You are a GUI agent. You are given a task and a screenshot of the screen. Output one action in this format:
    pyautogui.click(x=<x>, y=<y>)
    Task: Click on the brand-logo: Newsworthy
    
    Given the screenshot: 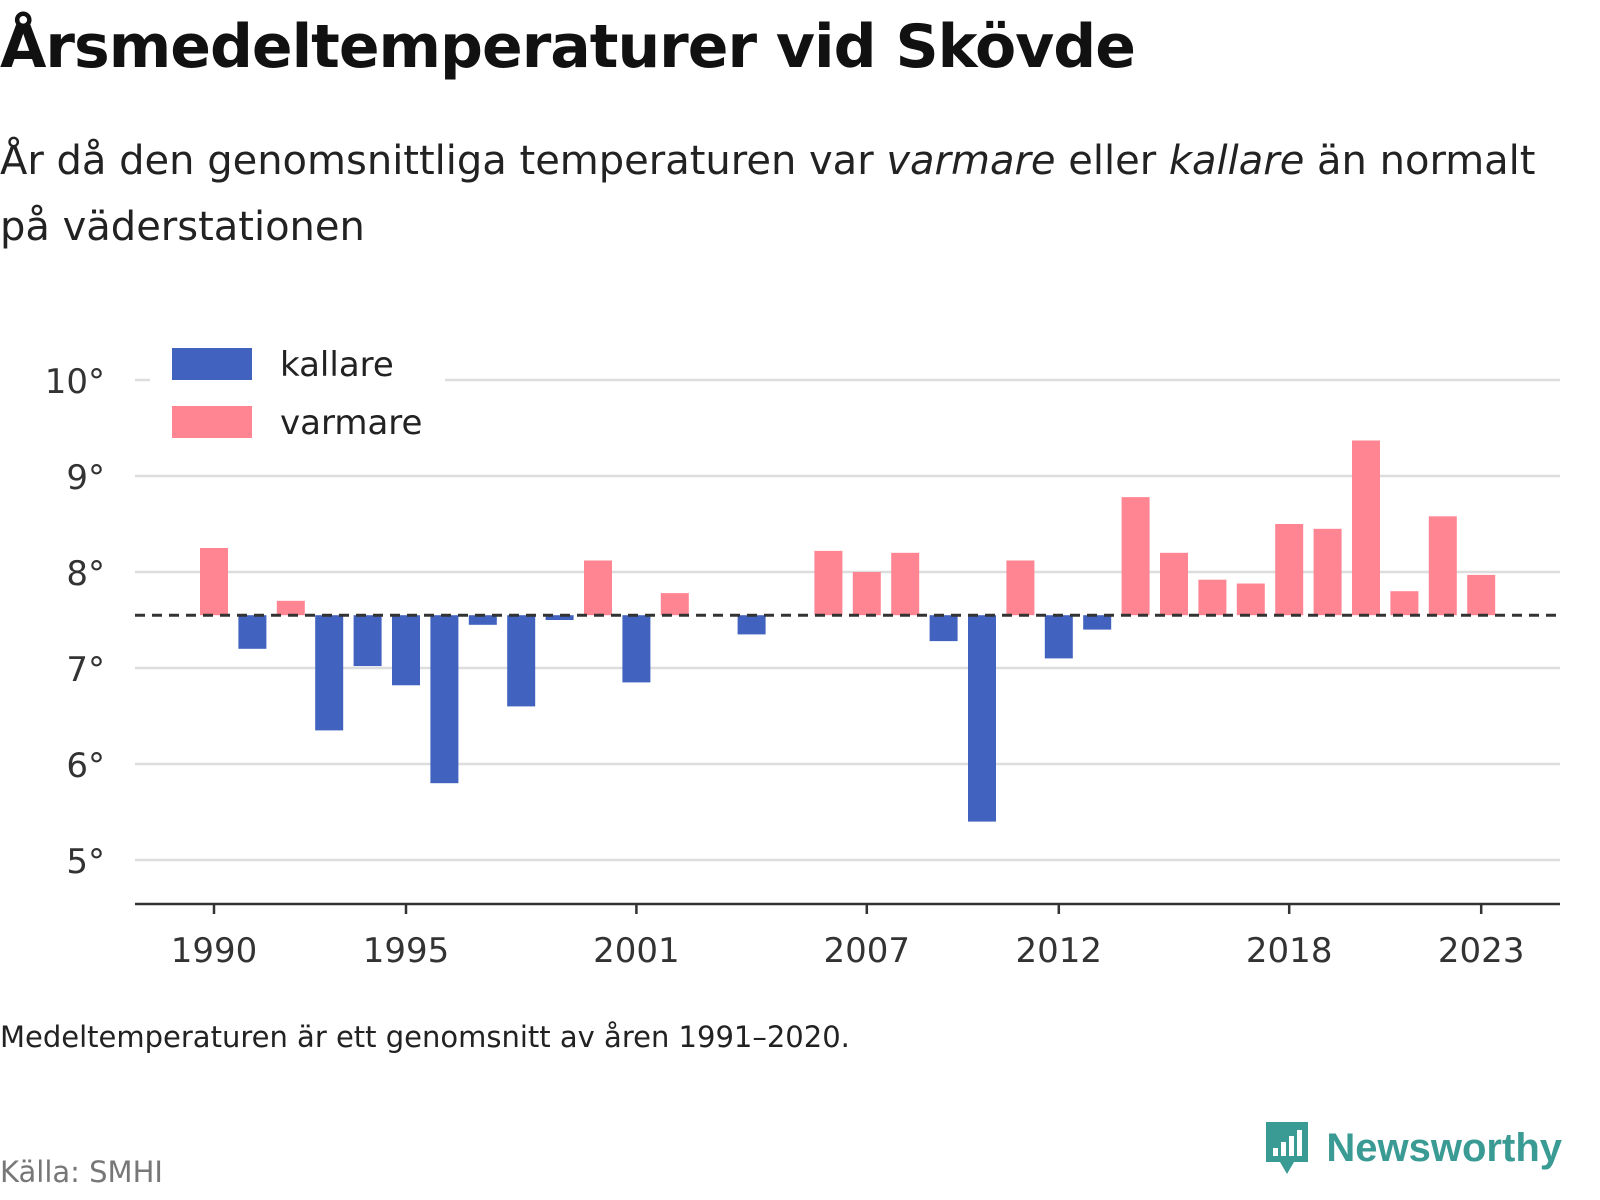 What is the action you would take?
    pyautogui.click(x=1412, y=1148)
    